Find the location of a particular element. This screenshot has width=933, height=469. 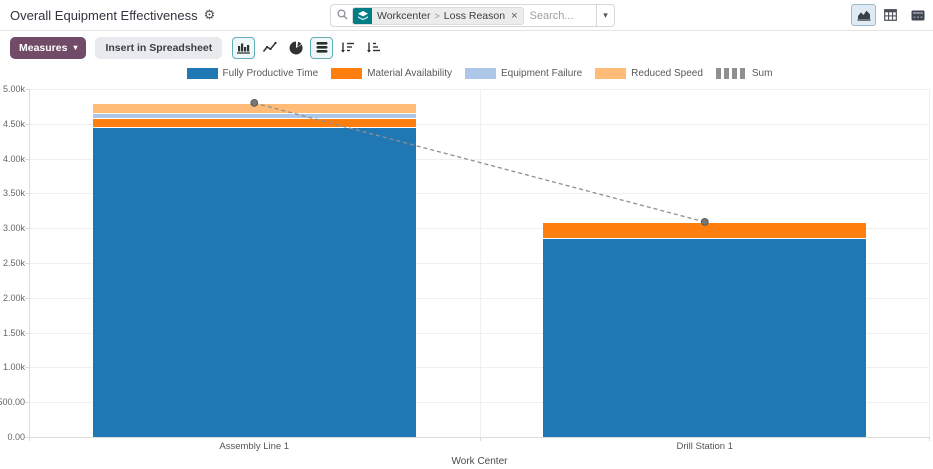

stacked-icon is located at coordinates (322, 47).